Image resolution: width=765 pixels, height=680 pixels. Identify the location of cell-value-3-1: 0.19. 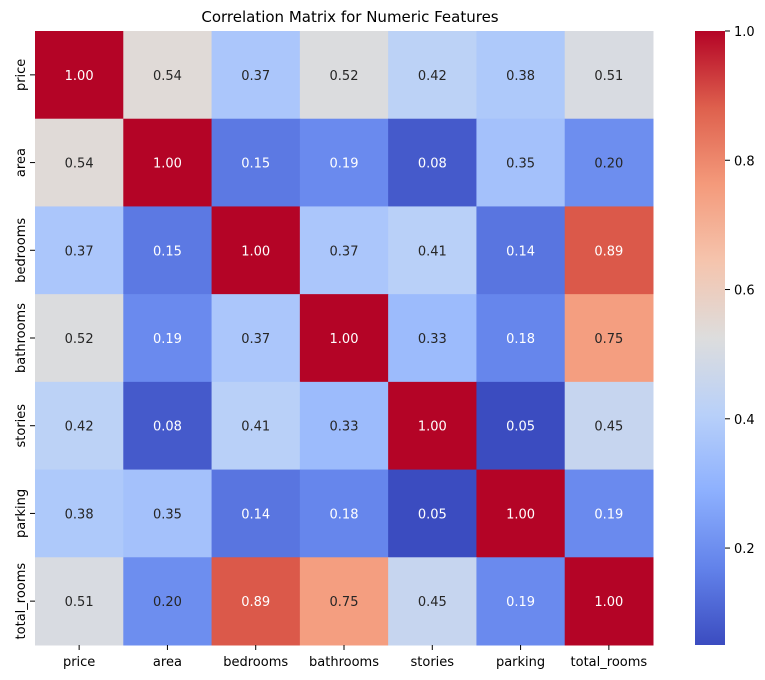
(167, 339).